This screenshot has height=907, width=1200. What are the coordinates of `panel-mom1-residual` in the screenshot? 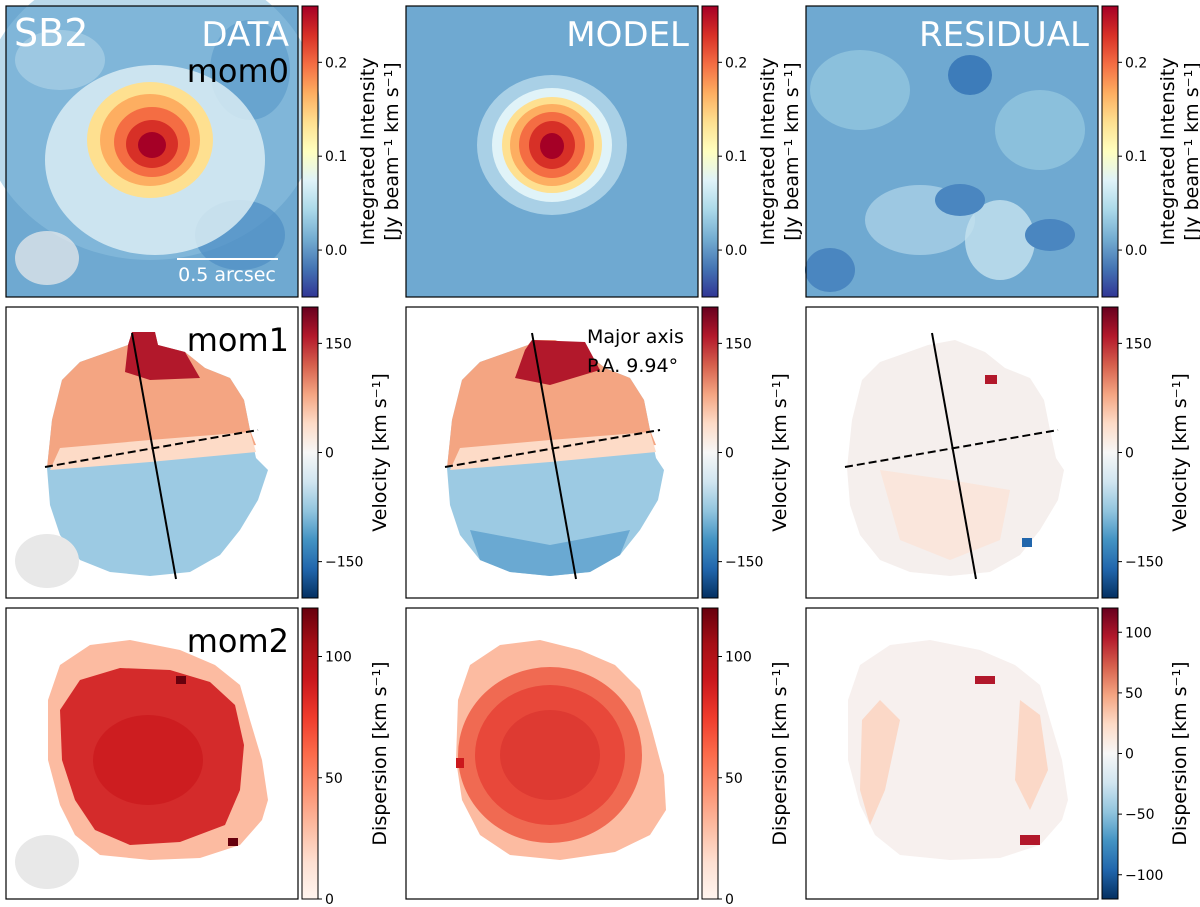 It's located at (952, 452).